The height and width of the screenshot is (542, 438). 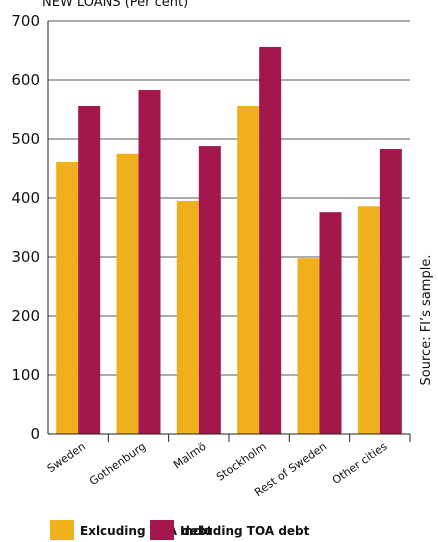 What do you see at coordinates (25, 139) in the screenshot?
I see `y-tick-label: 500` at bounding box center [25, 139].